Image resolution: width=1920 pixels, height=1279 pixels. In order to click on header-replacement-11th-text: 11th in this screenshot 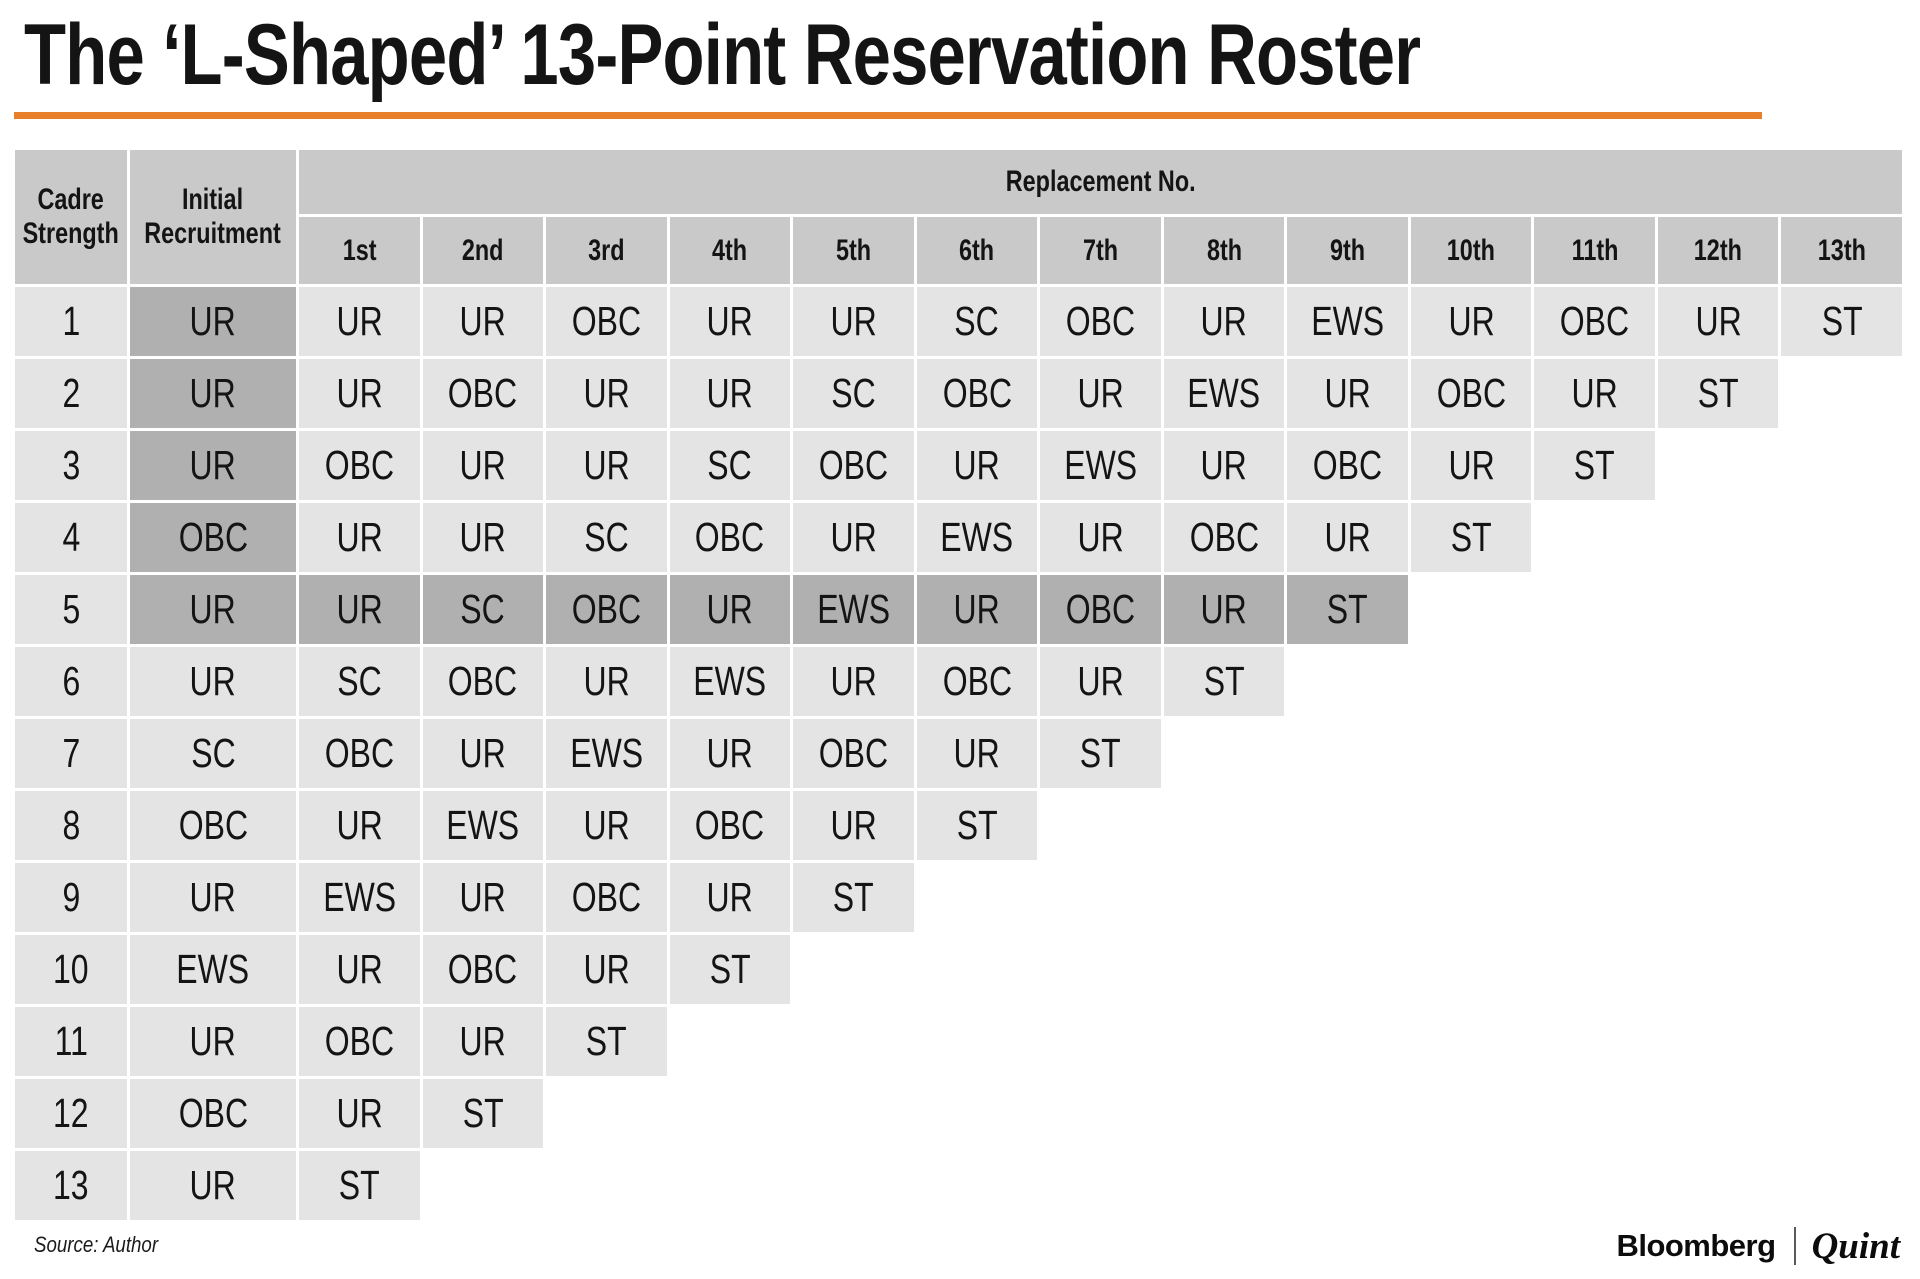, I will do `click(1595, 250)`.